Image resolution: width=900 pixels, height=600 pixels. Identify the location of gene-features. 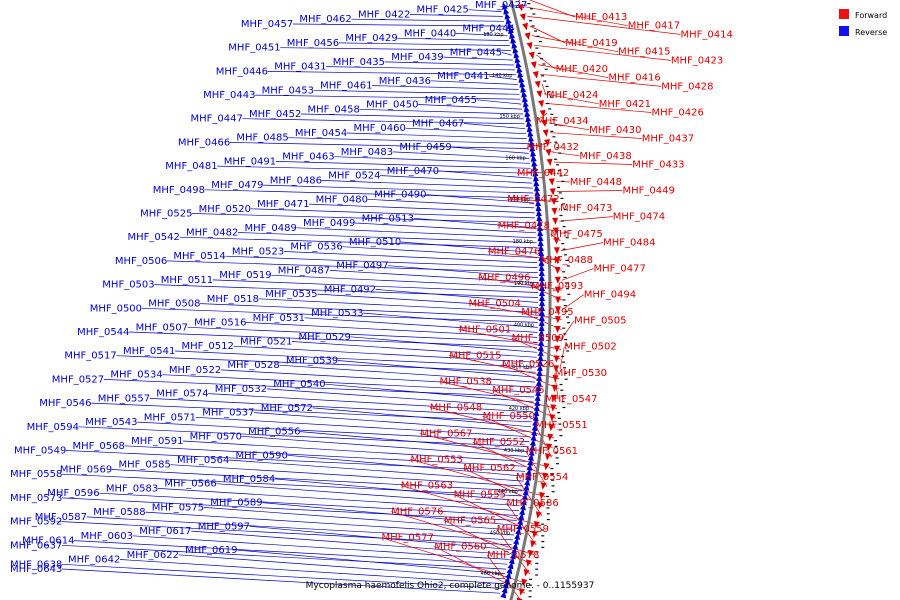
(530, 300).